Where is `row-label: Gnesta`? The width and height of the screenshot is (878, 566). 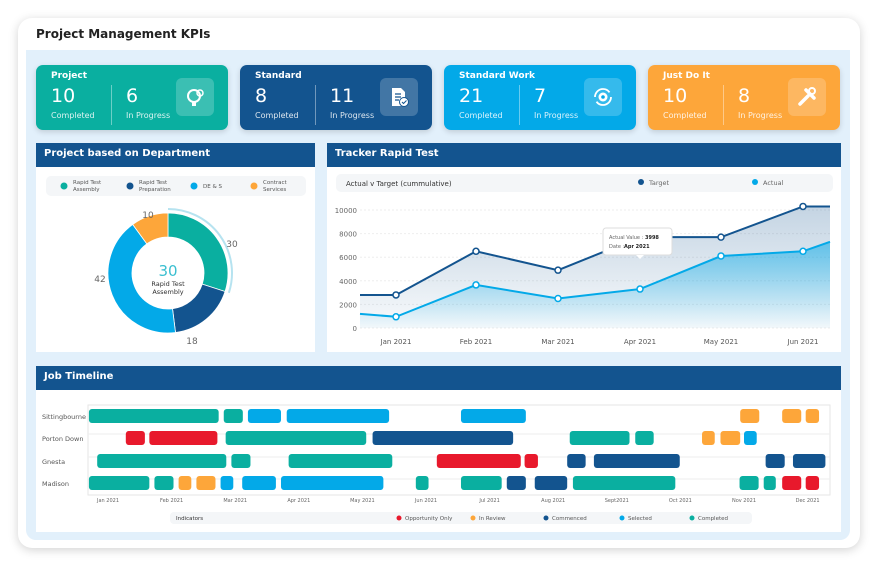
row-label: Gnesta is located at coordinates (53, 462).